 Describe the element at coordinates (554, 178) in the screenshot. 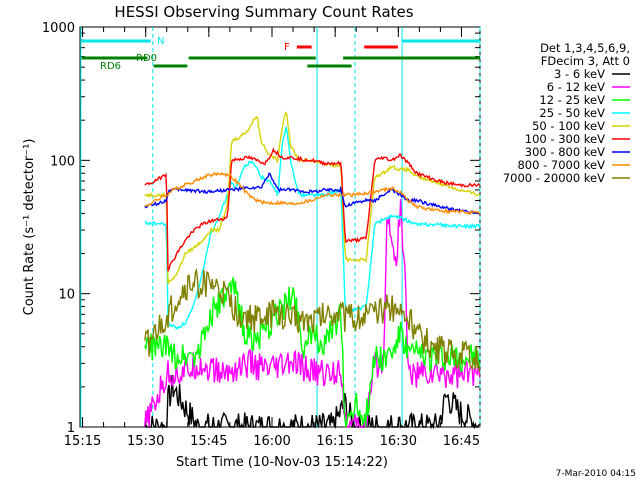

I see `legend-label: 7000 - 20000 keV` at that location.